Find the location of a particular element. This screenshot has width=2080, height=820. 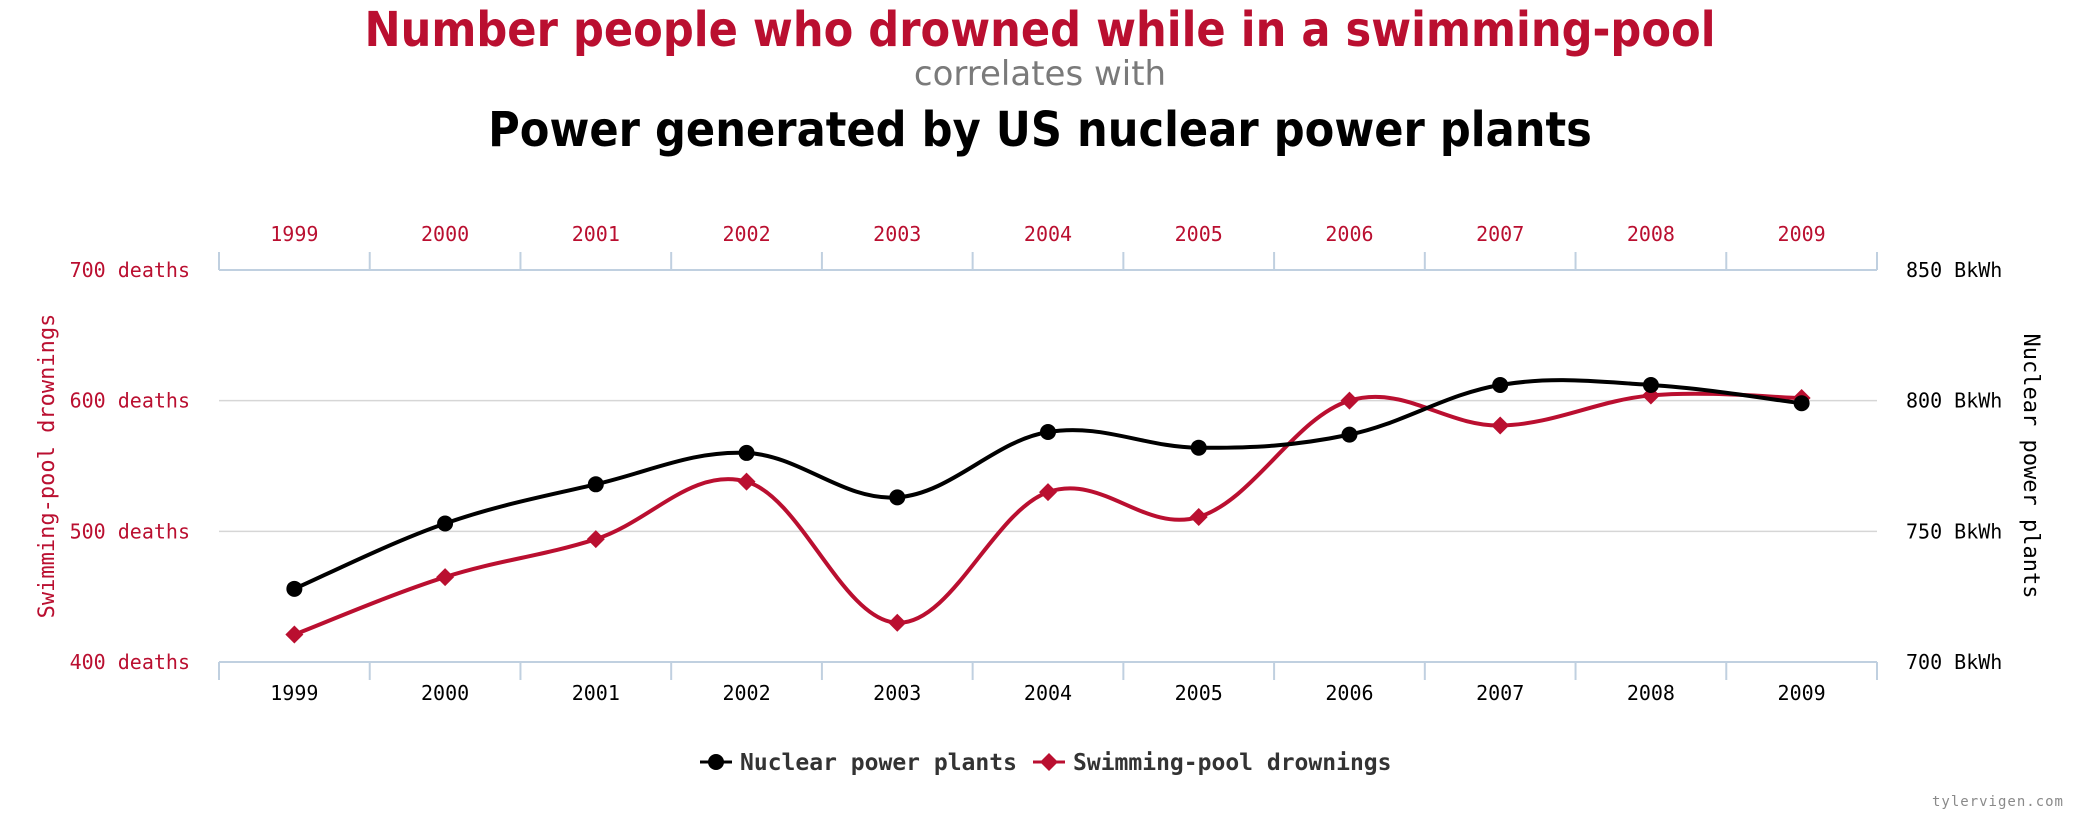

x-tick-label-bottom: 2009 is located at coordinates (1802, 693).